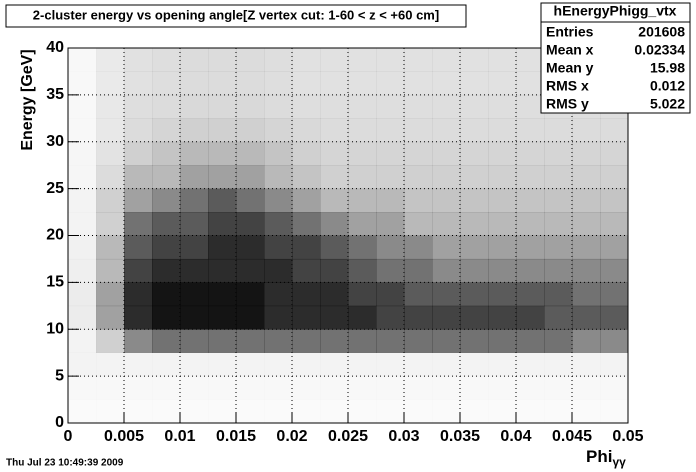 The height and width of the screenshot is (472, 696). Describe the element at coordinates (515, 436) in the screenshot. I see `x-tick-label: 0.04` at that location.